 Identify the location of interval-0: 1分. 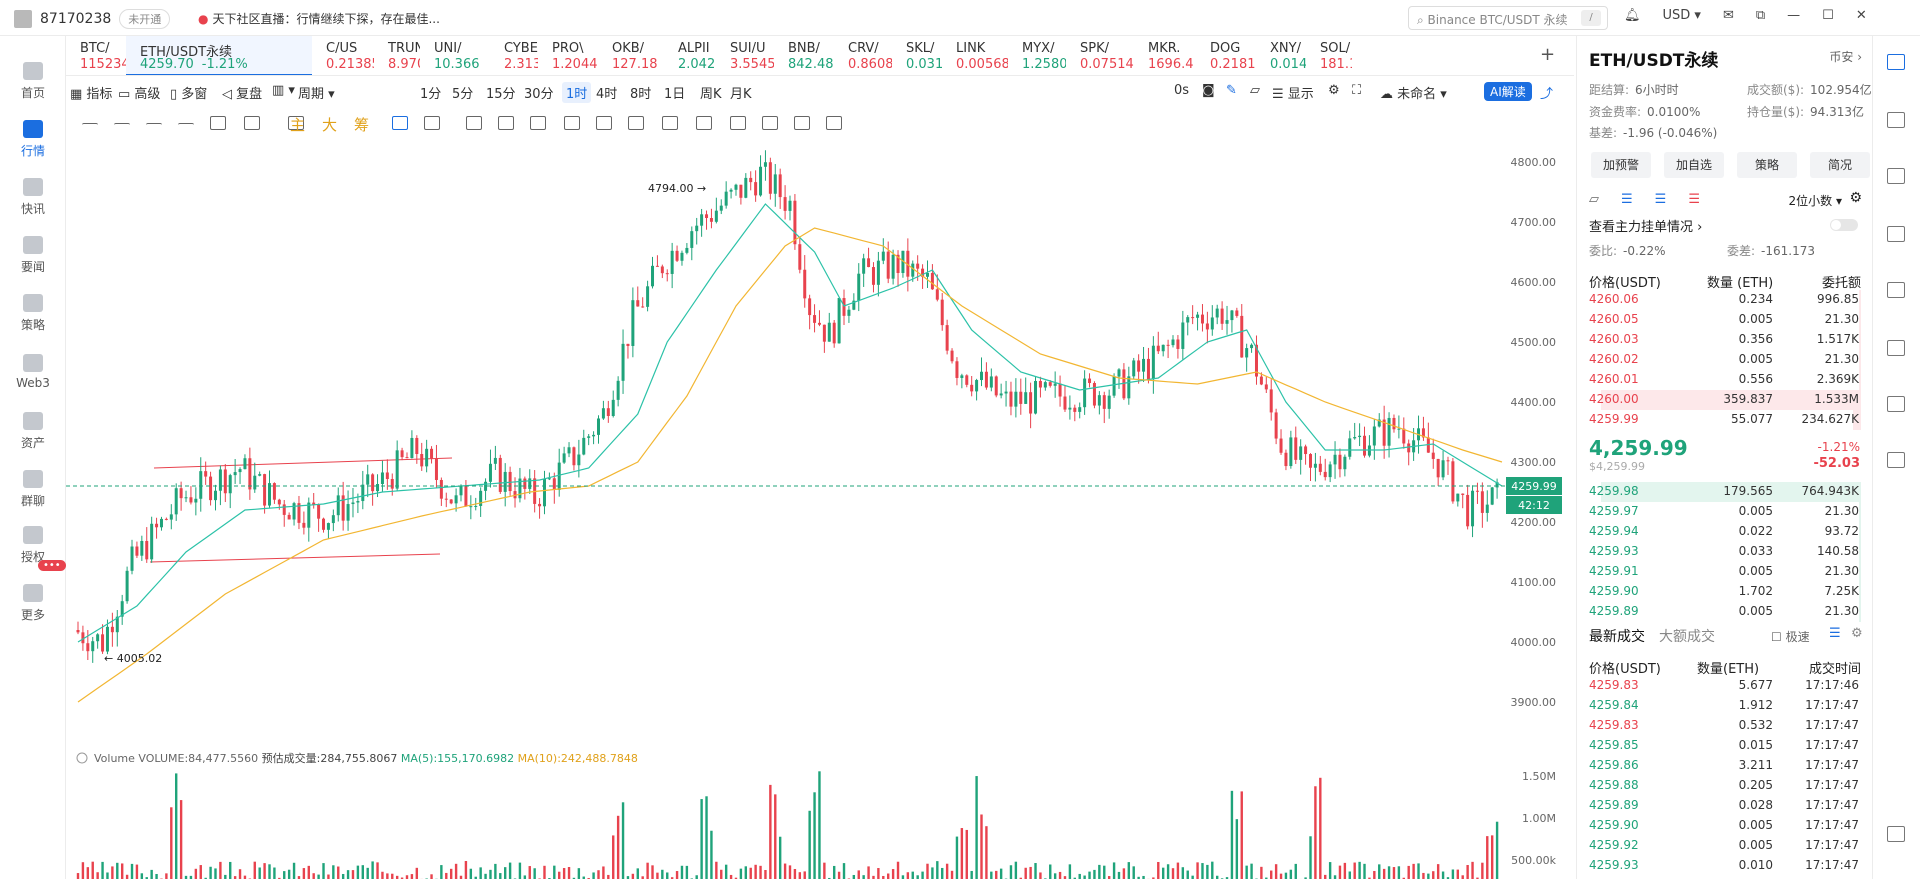
(431, 94).